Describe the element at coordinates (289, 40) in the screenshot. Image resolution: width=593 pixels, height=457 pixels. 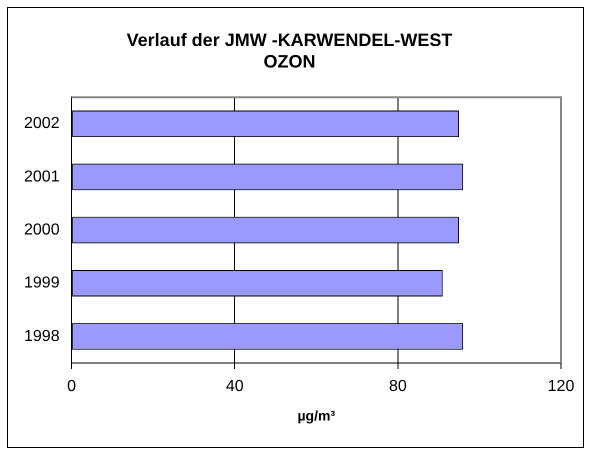
I see `text: Verlauf der JMW -KARWENDEL-WEST` at that location.